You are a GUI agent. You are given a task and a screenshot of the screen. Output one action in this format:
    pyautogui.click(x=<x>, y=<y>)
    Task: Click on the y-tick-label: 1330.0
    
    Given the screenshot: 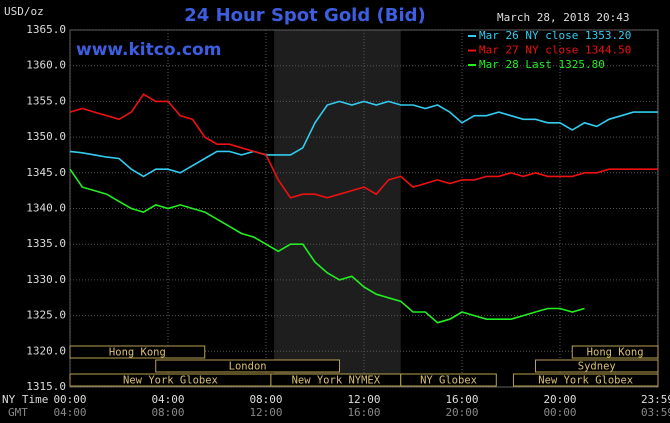 What is the action you would take?
    pyautogui.click(x=46, y=279)
    